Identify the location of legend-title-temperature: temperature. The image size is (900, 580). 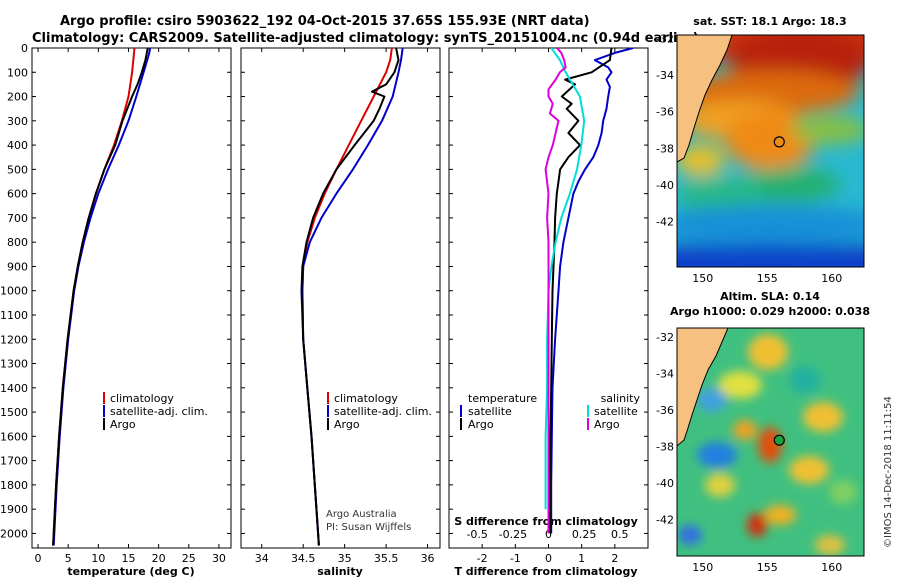
(502, 398).